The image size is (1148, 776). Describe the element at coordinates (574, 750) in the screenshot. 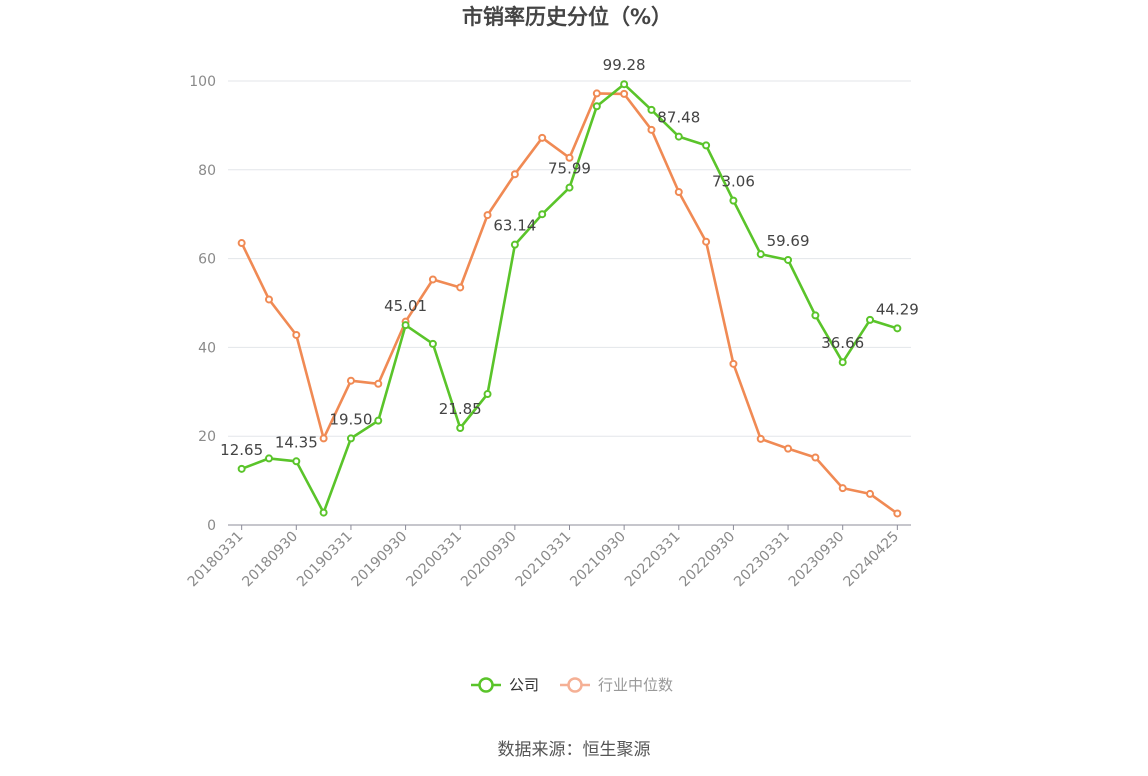

I see `data-source: 数据来源：恒生聚源` at that location.